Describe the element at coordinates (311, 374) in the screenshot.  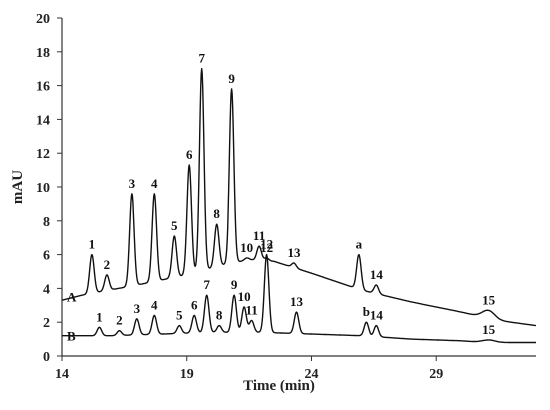
I see `x-tick-label: 24` at that location.